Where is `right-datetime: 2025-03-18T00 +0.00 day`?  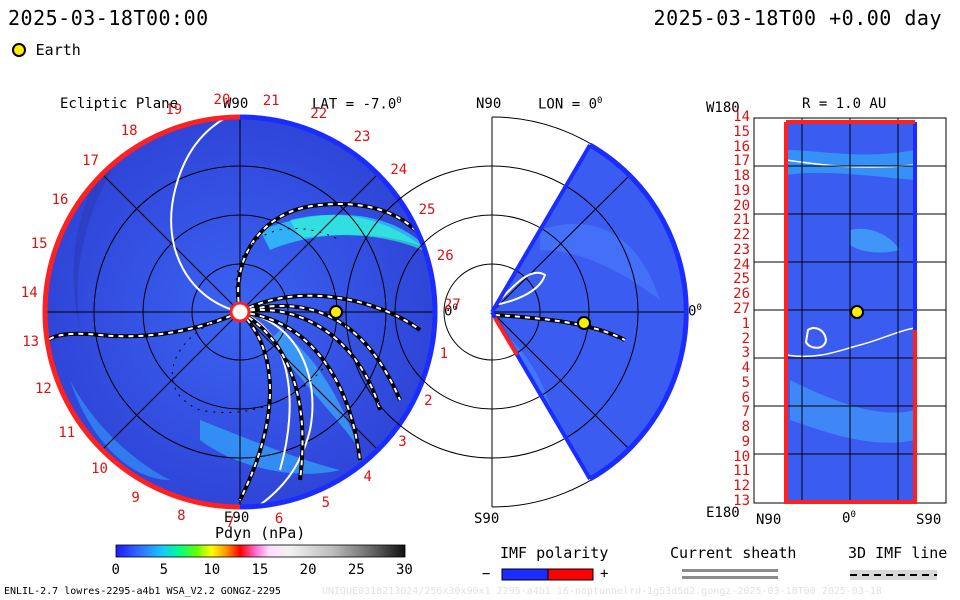
right-datetime: 2025-03-18T00 +0.00 day is located at coordinates (797, 18).